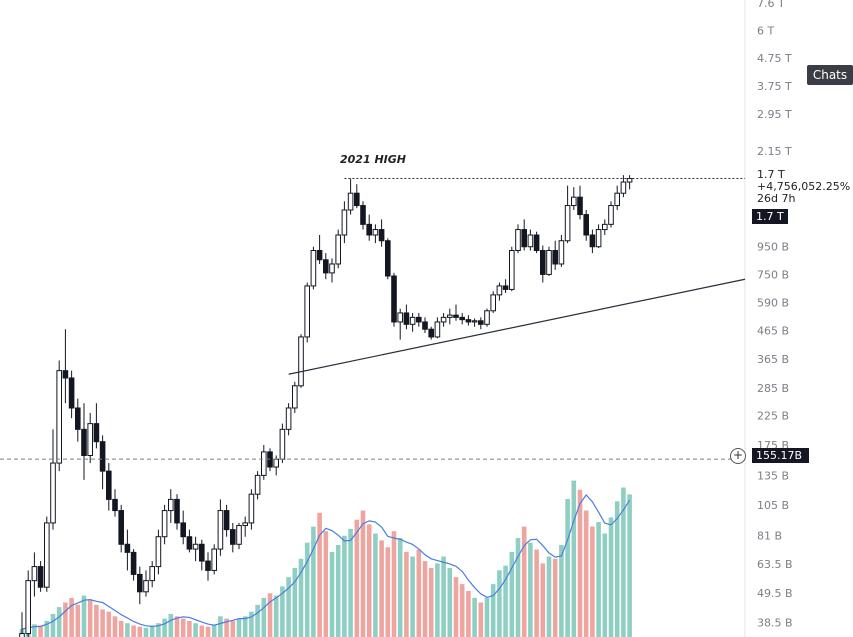 The width and height of the screenshot is (853, 637). Describe the element at coordinates (773, 388) in the screenshot. I see `y-tick-label: 285 B` at that location.